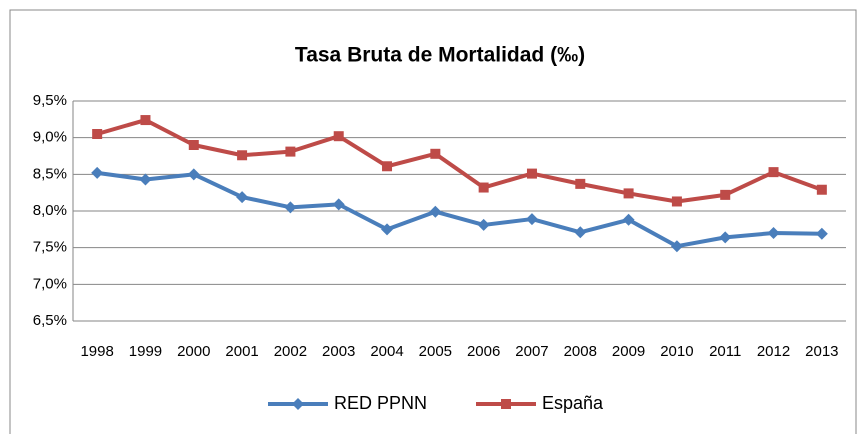 The image size is (864, 434). I want to click on y-tick-label: 7,5%, so click(50, 247).